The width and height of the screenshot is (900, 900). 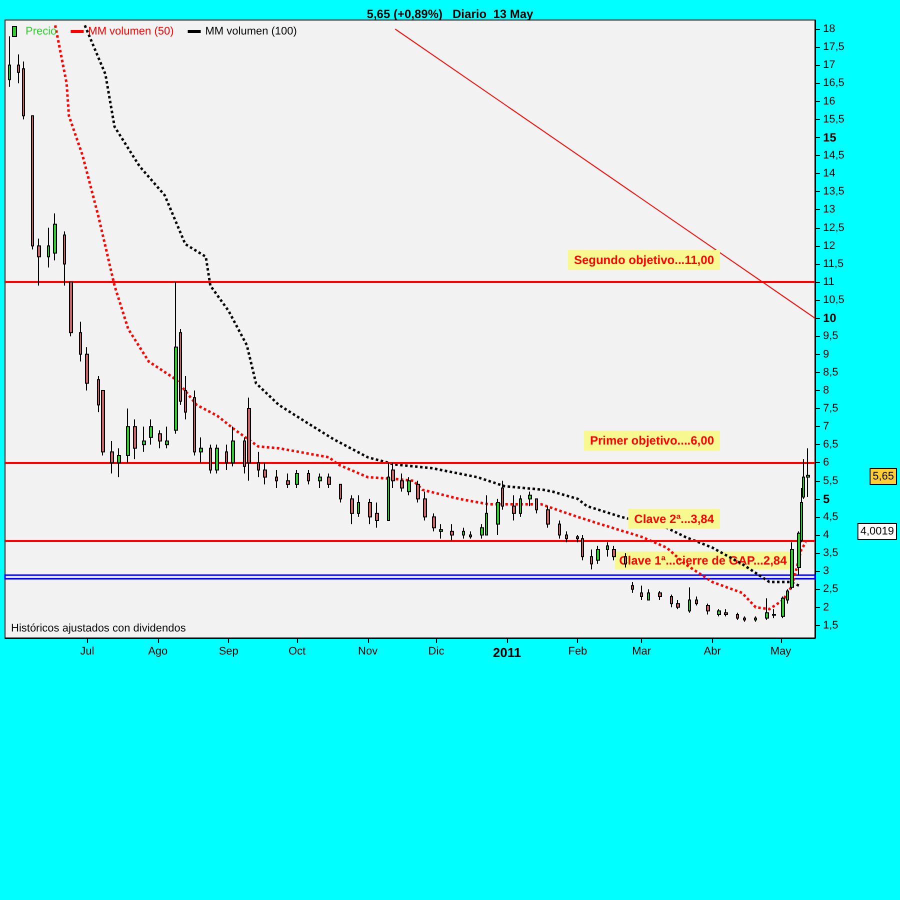 I want to click on y-tick-label: 15,5, so click(x=833, y=119).